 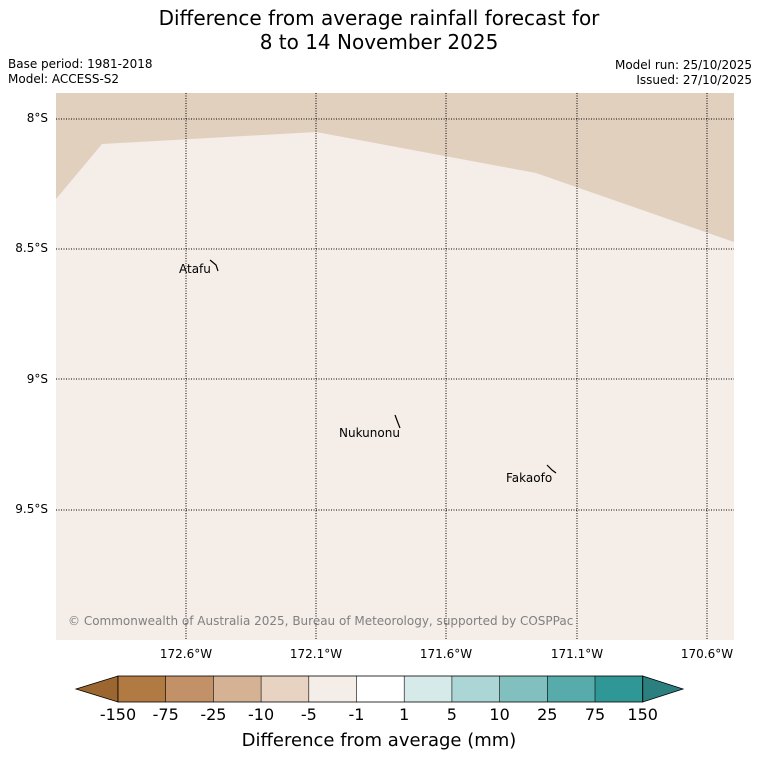 I want to click on meta-left: Base period: 1981-2018 Model: ACCESS-S2, so click(x=80, y=72).